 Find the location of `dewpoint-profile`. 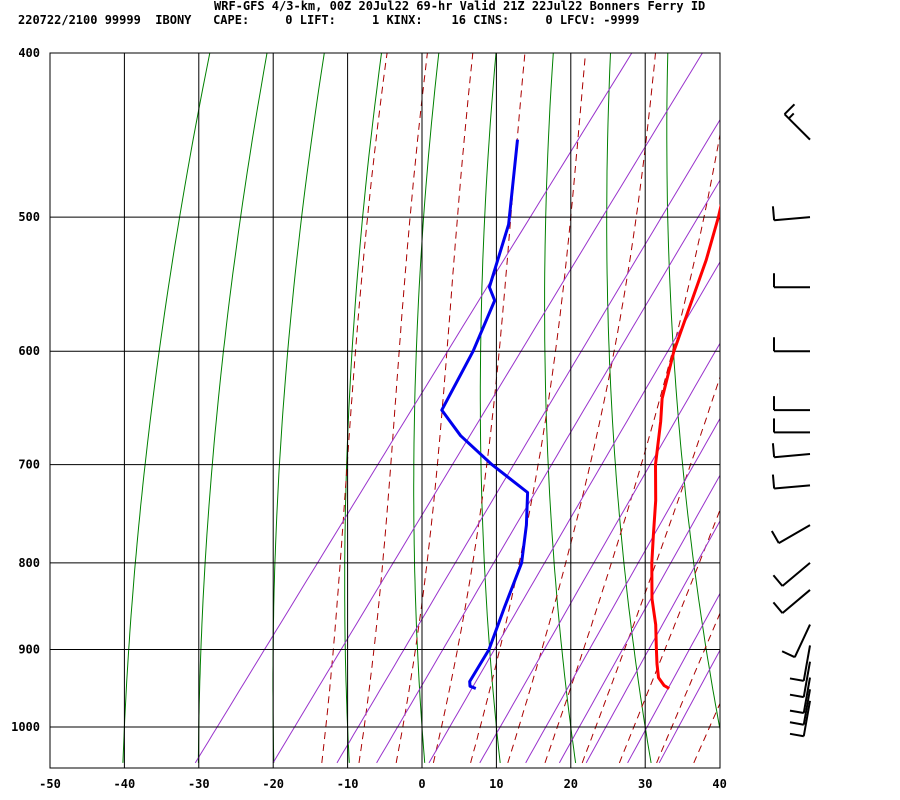

dewpoint-profile is located at coordinates (485, 414).